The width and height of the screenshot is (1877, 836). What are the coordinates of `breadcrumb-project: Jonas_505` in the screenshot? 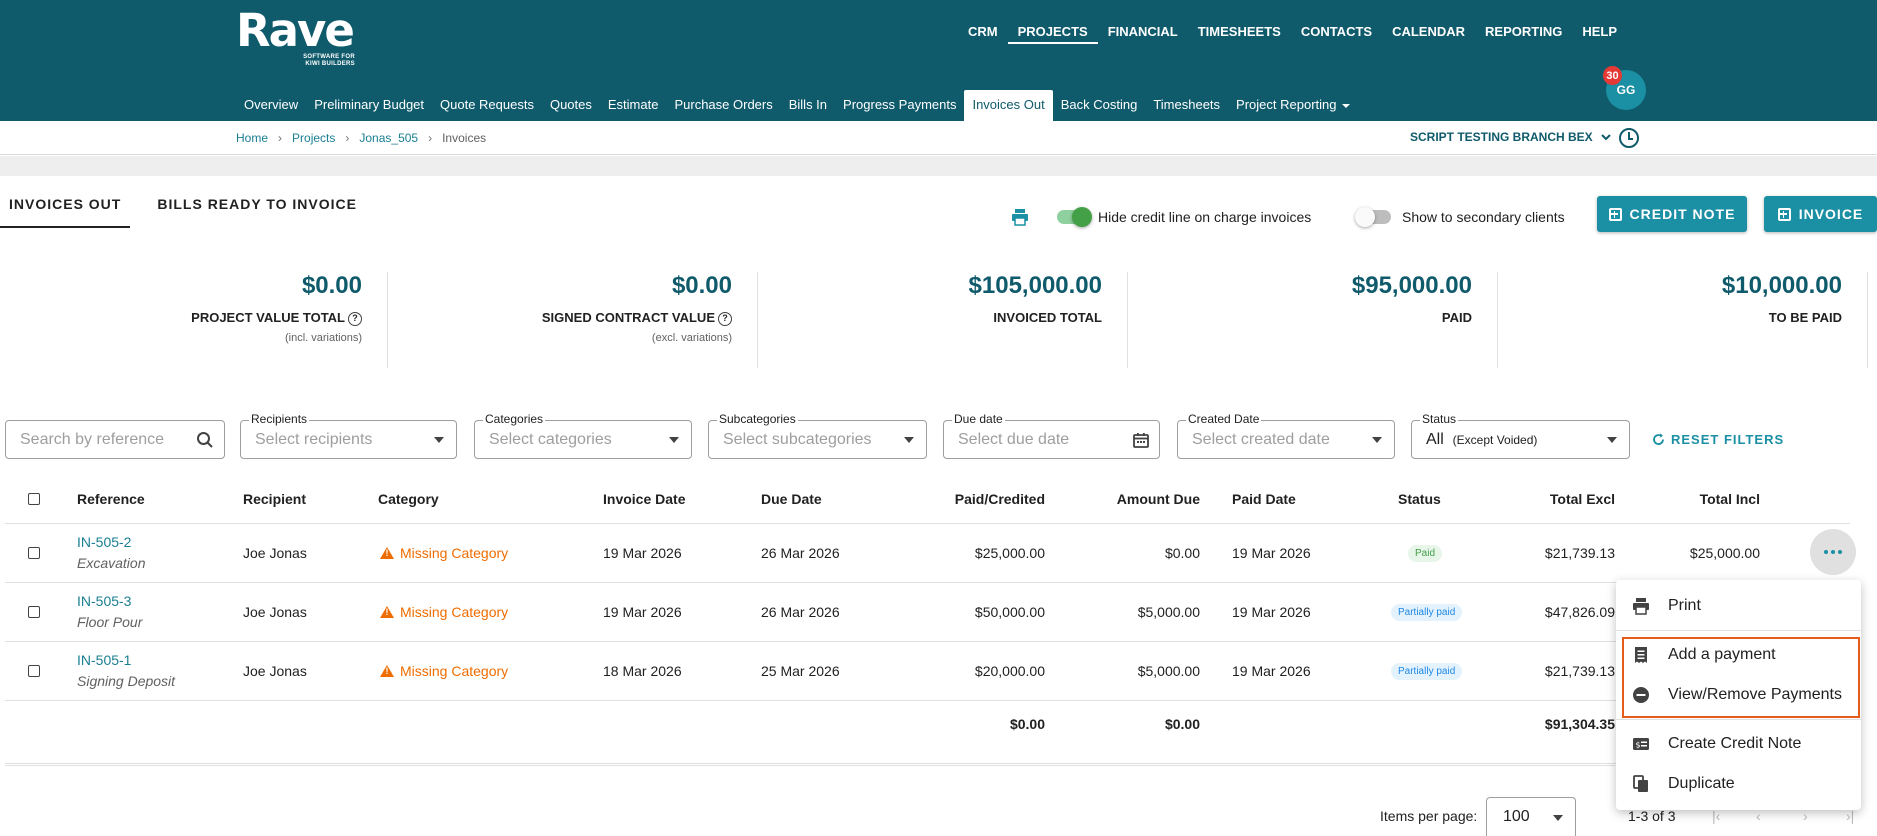 It's located at (389, 138).